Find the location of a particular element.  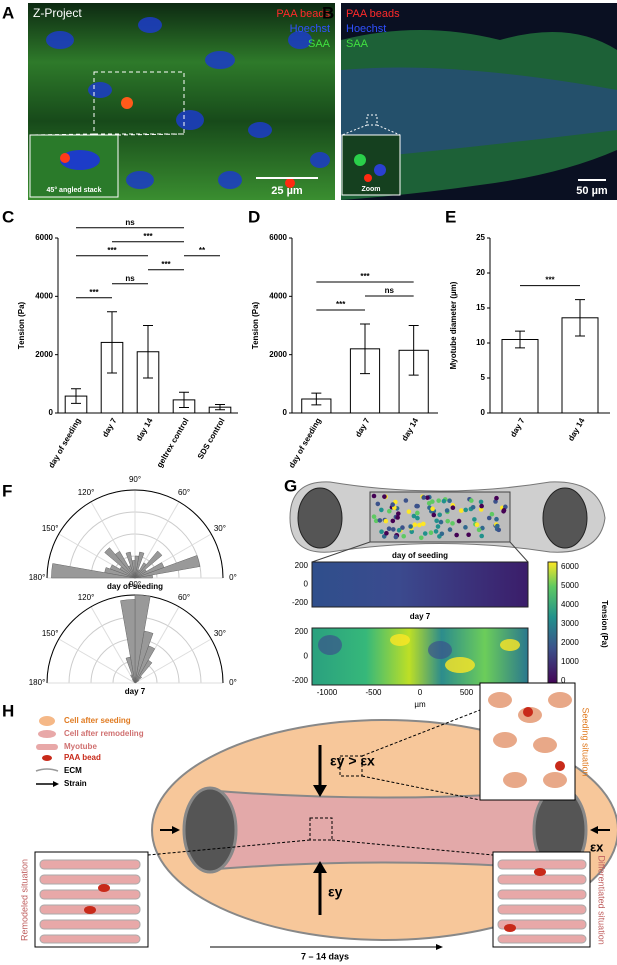

map-title: day 7 is located at coordinates (420, 616).